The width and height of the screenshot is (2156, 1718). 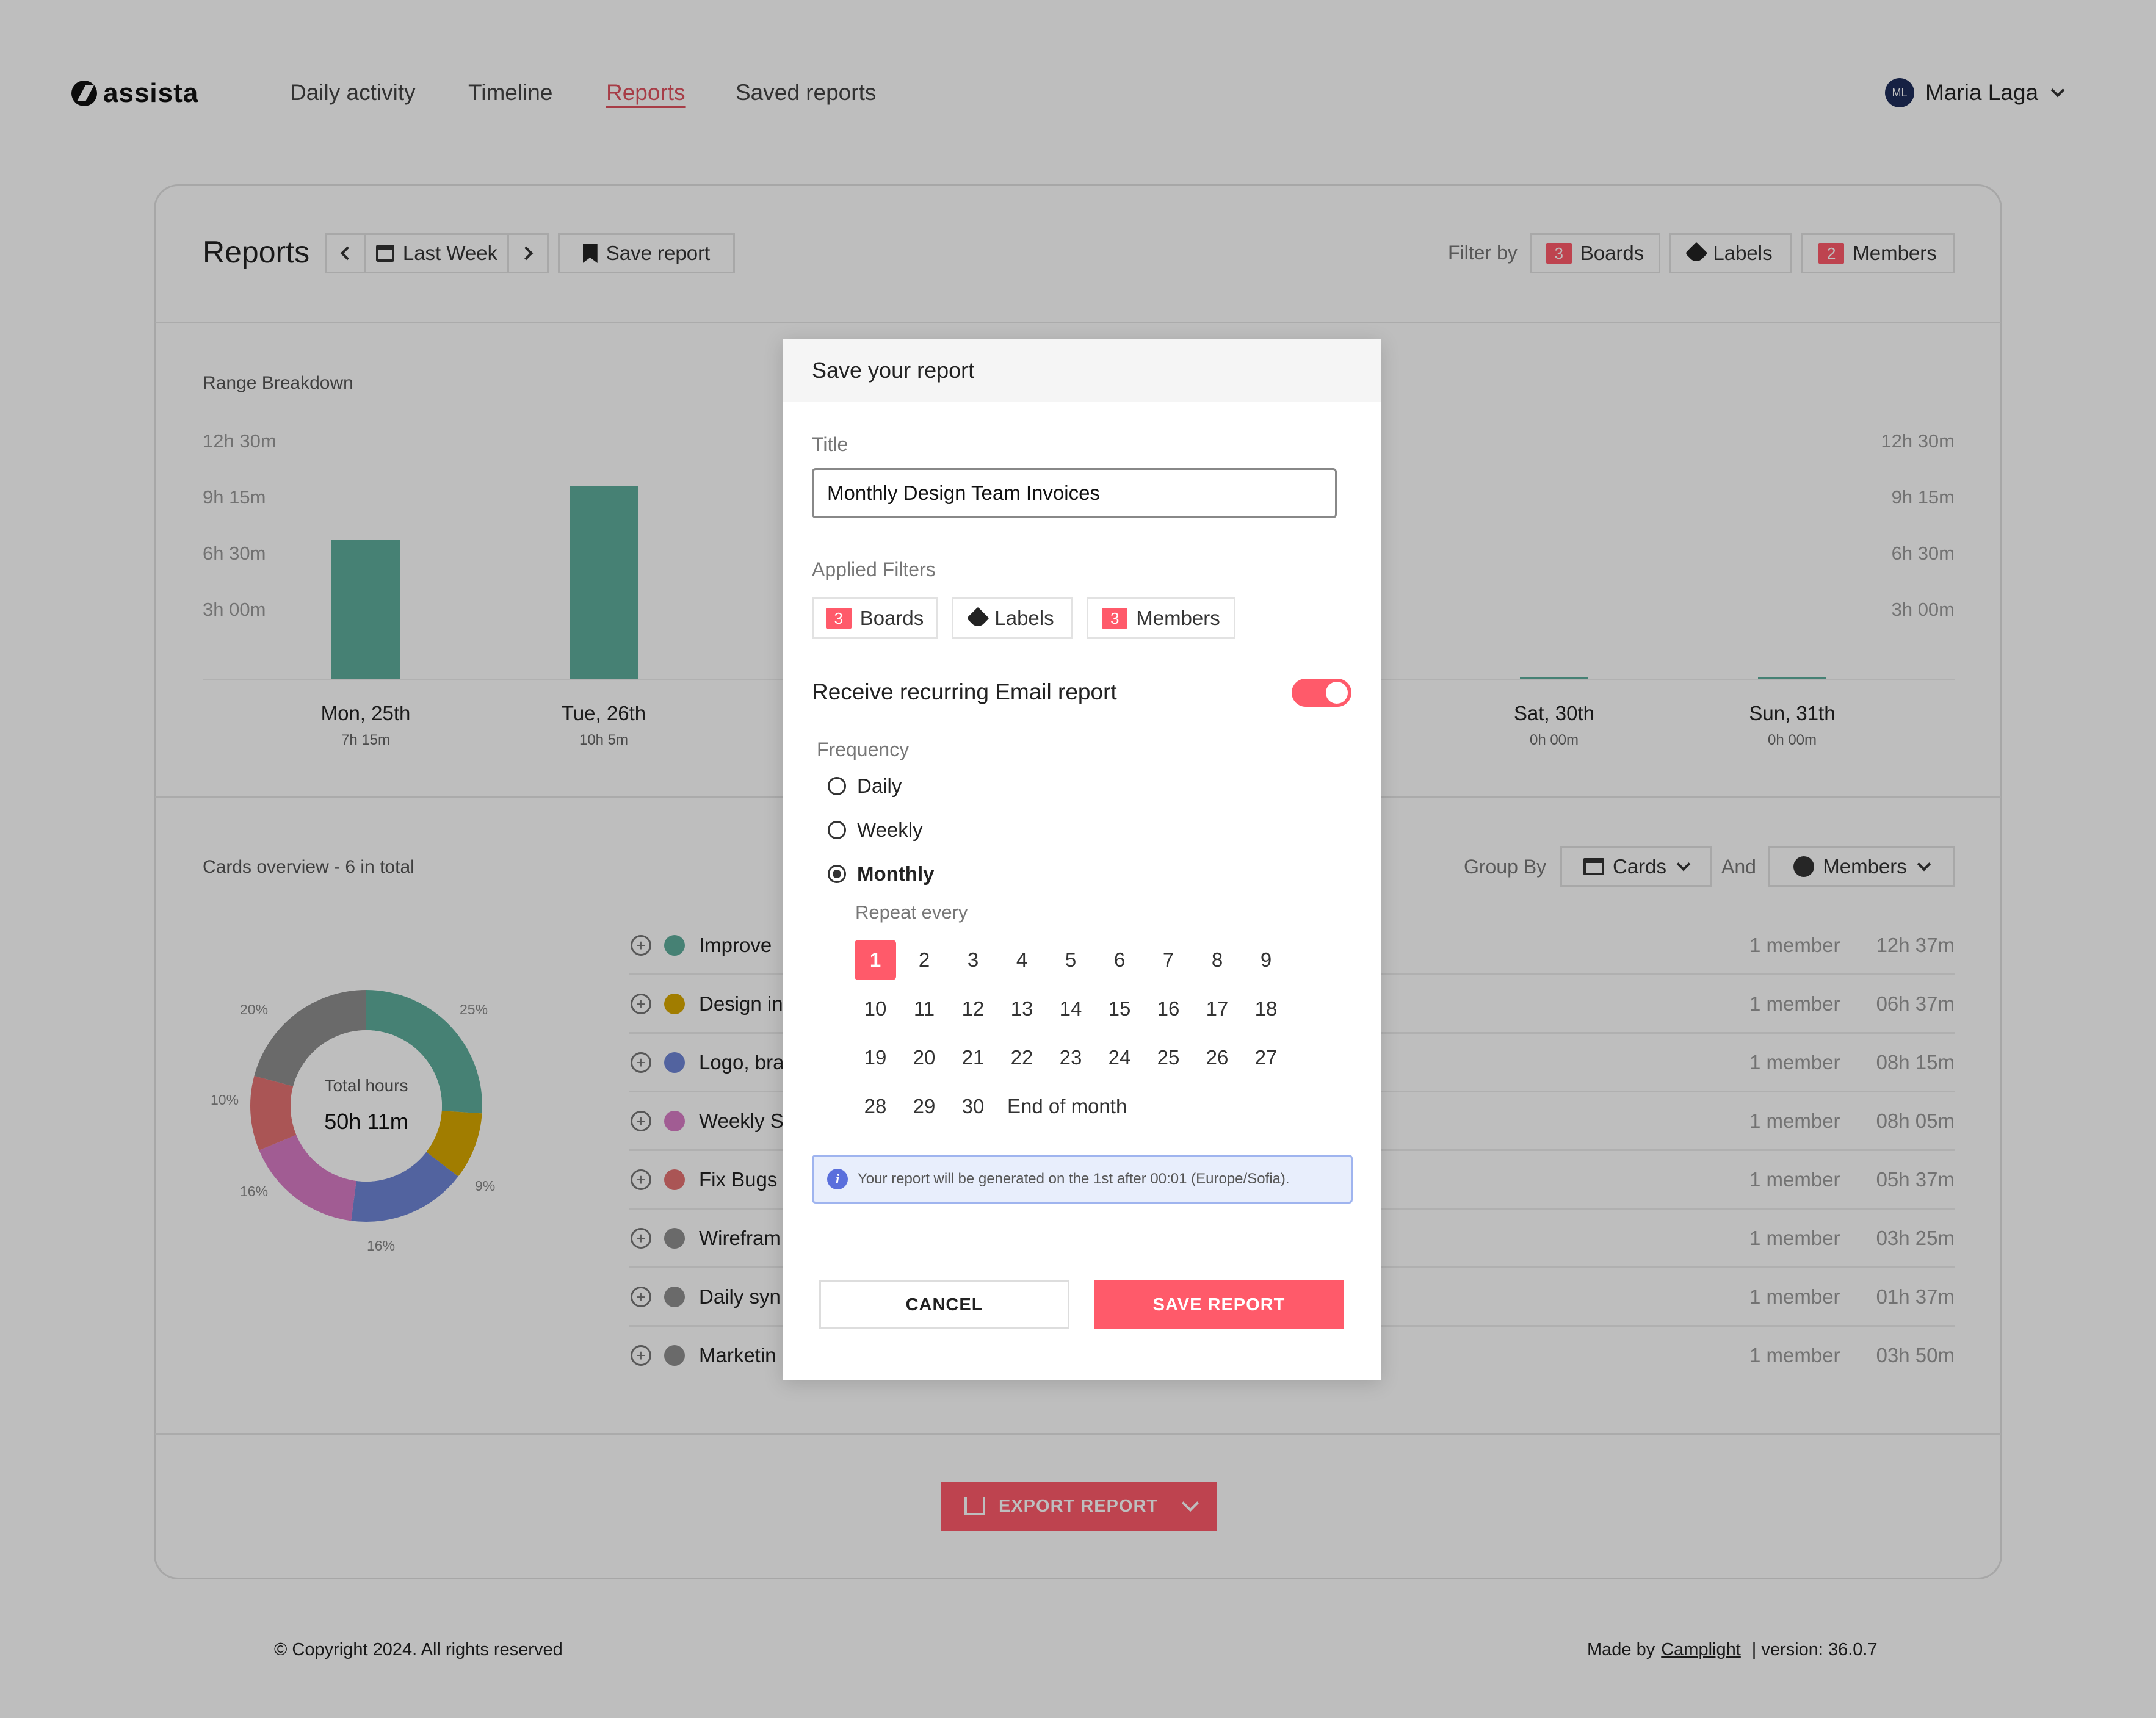 What do you see at coordinates (875, 1008) in the screenshot?
I see `day-option: 10` at bounding box center [875, 1008].